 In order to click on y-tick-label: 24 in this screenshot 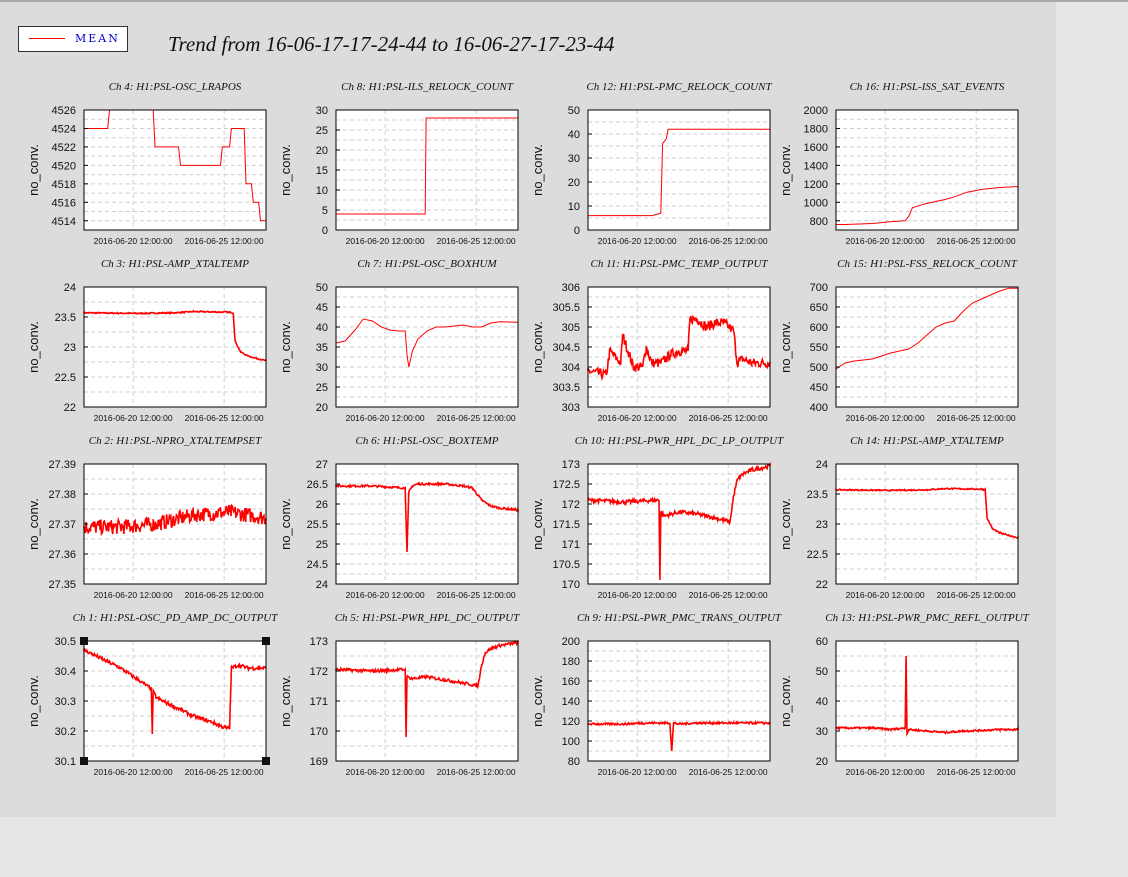, I will do `click(822, 465)`.